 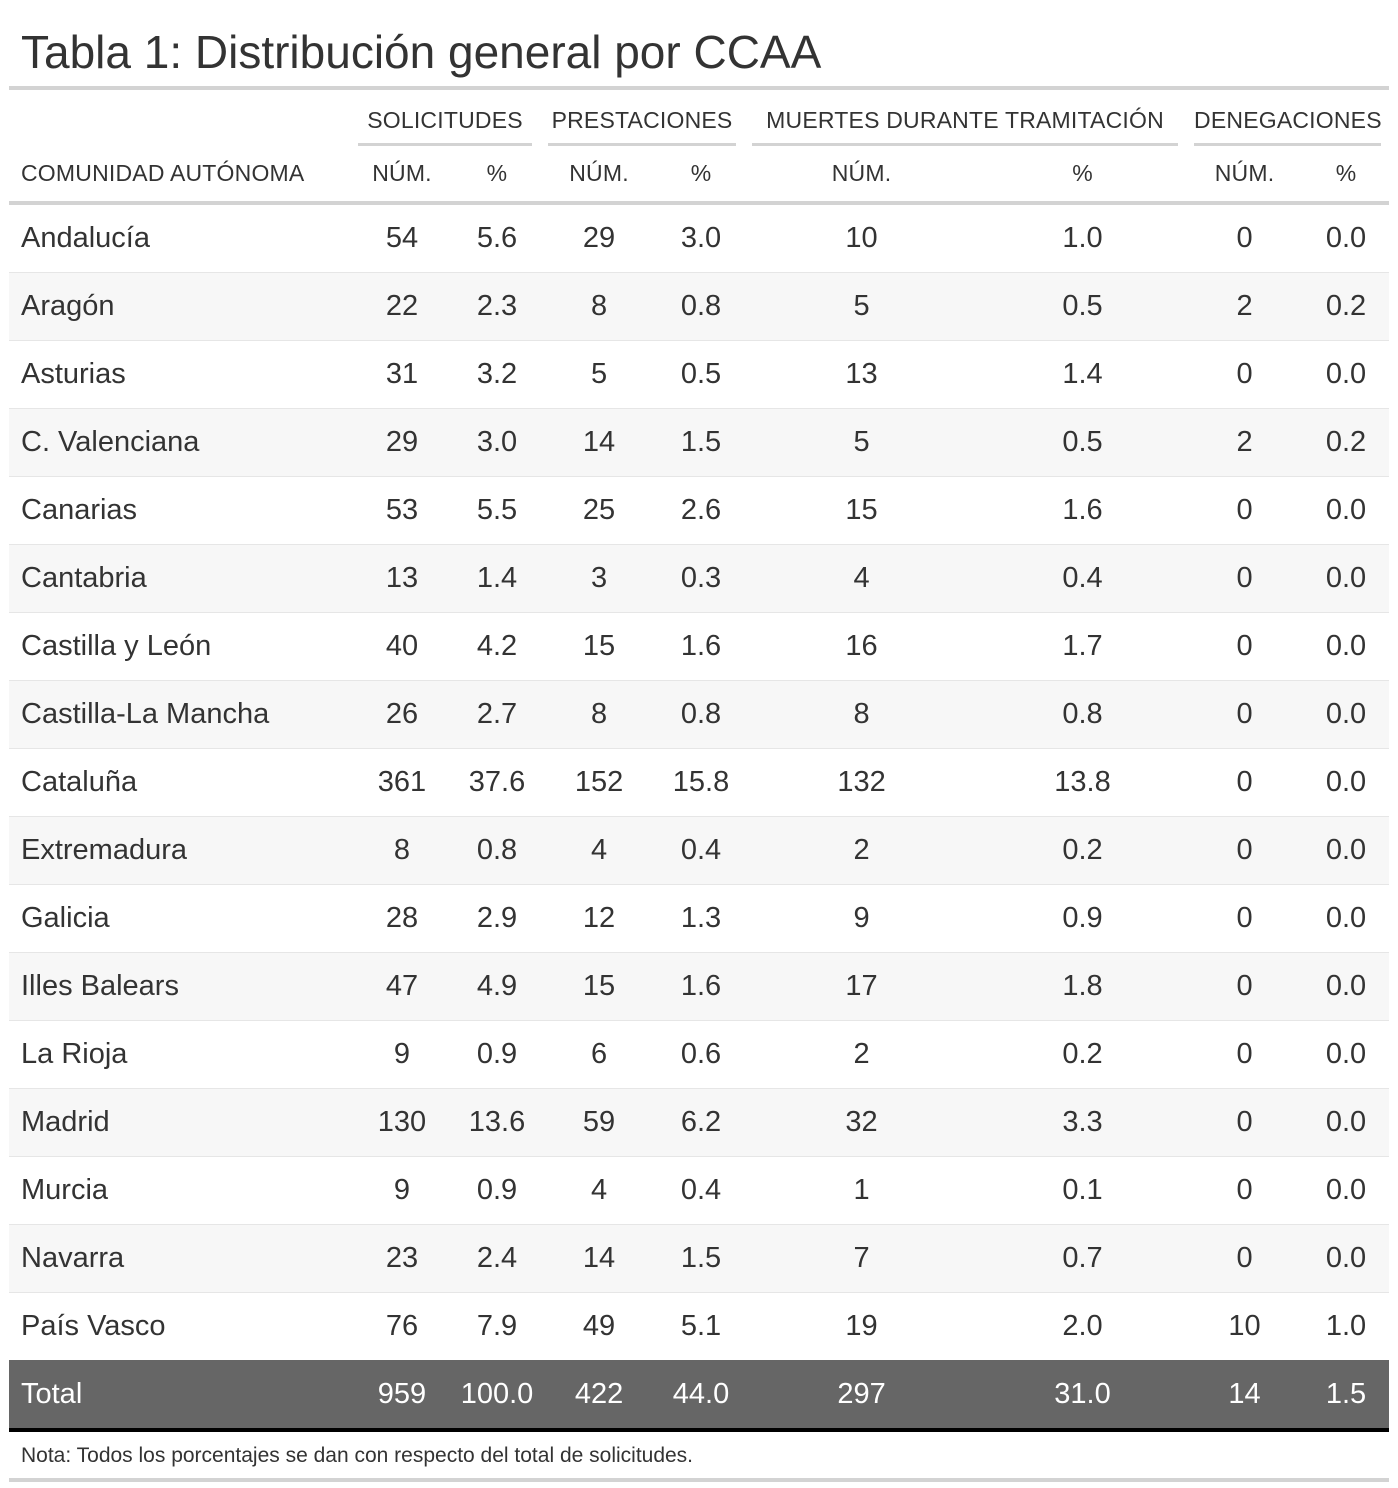 What do you see at coordinates (1083, 646) in the screenshot?
I see `cell-muertes-pct: 1.7` at bounding box center [1083, 646].